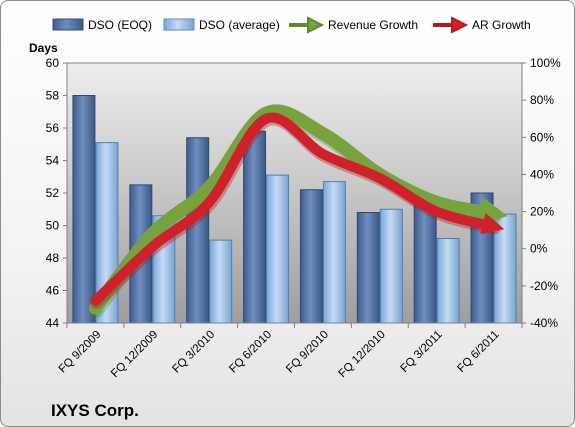 This screenshot has width=575, height=427. Describe the element at coordinates (307, 25) in the screenshot. I see `legend-arrow-revenue-growth` at that location.